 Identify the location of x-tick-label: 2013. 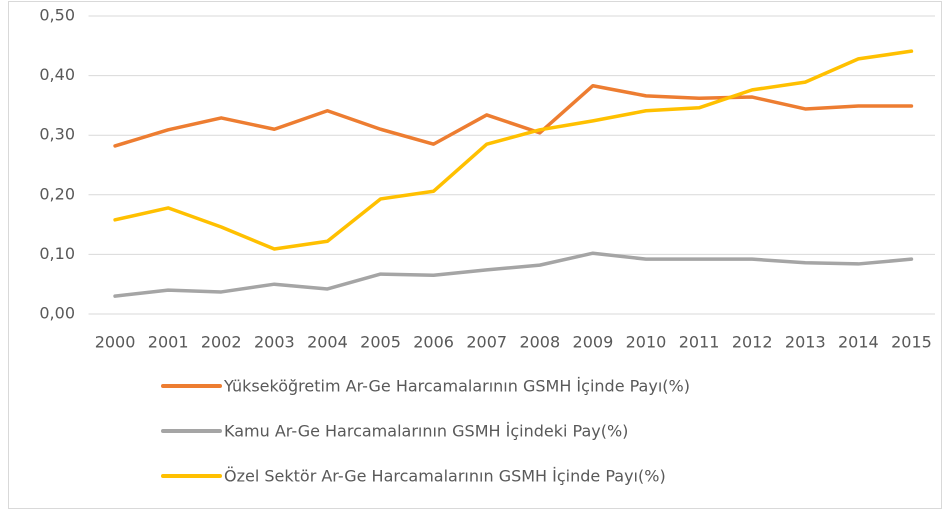
(805, 342).